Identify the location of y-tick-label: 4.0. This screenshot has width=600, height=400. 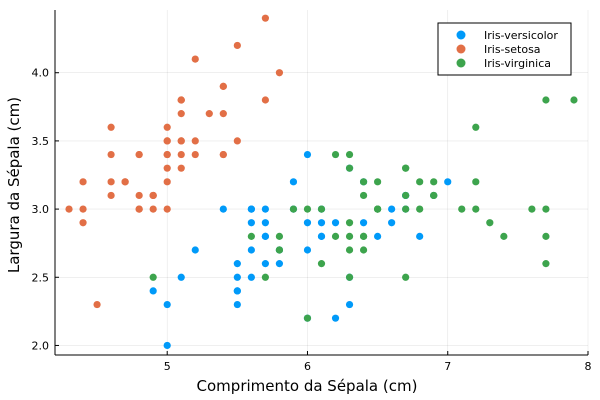
(41, 73).